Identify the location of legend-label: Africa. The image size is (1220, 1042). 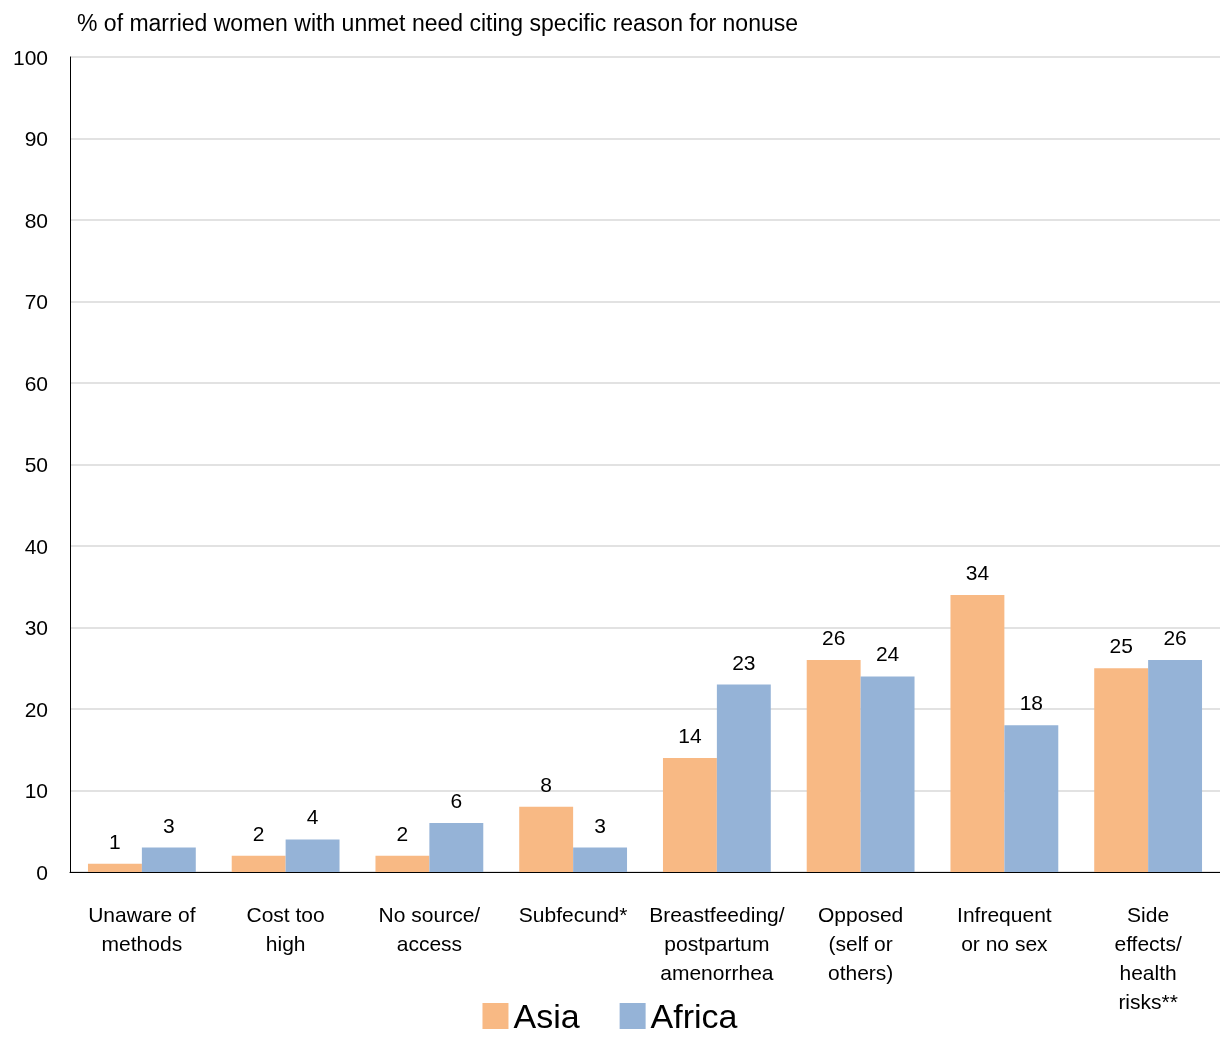
(694, 1016).